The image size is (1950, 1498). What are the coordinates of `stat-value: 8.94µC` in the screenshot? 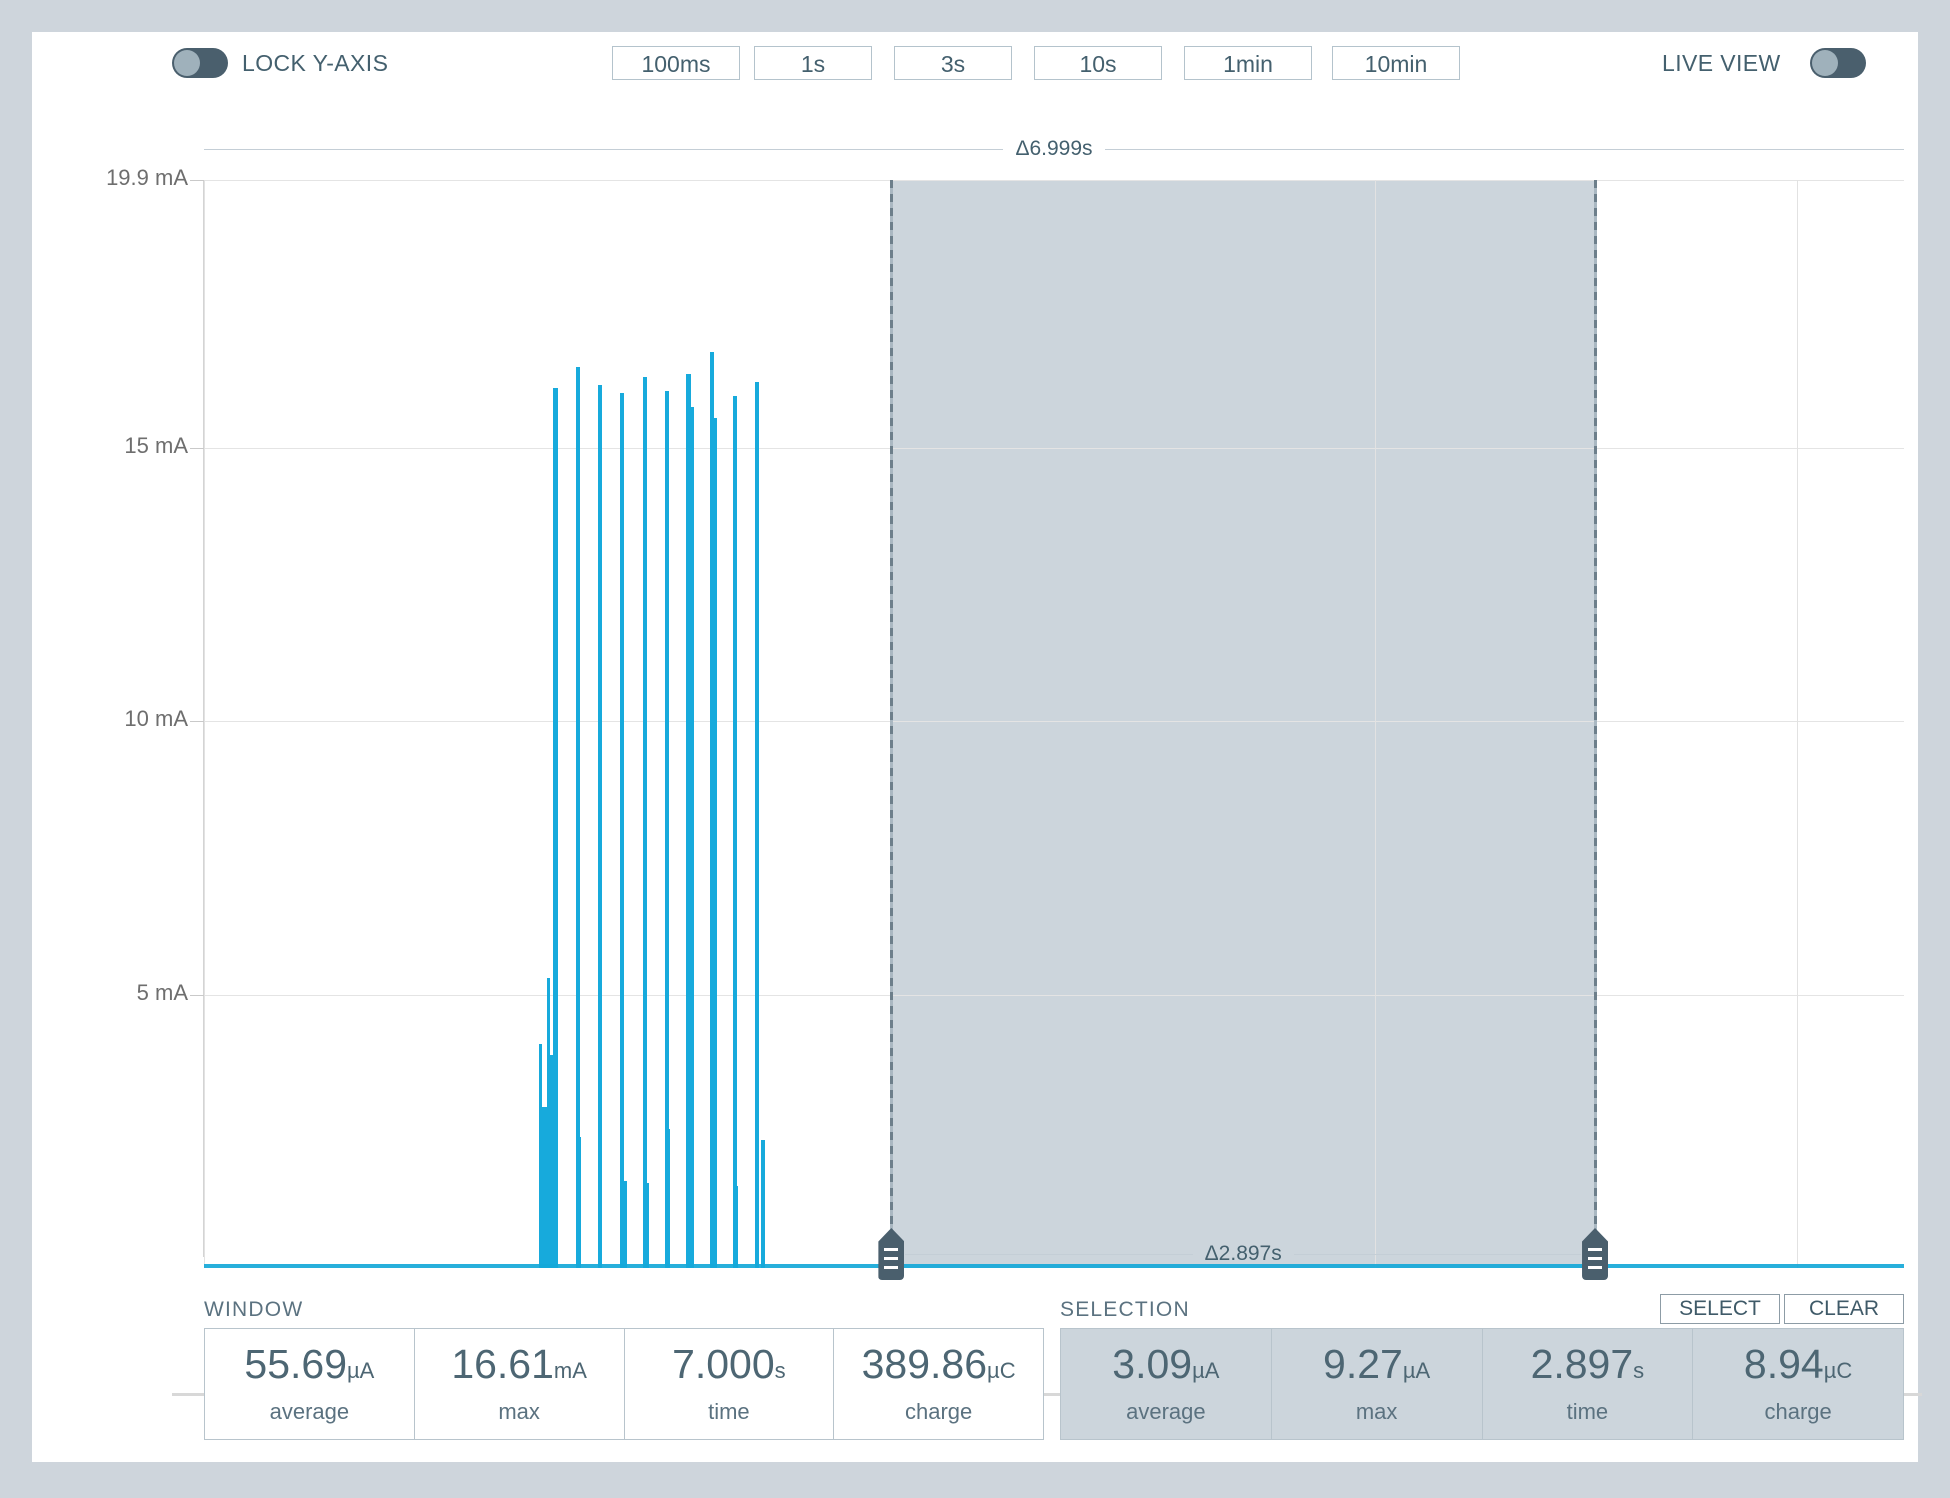 It's located at (1798, 1363).